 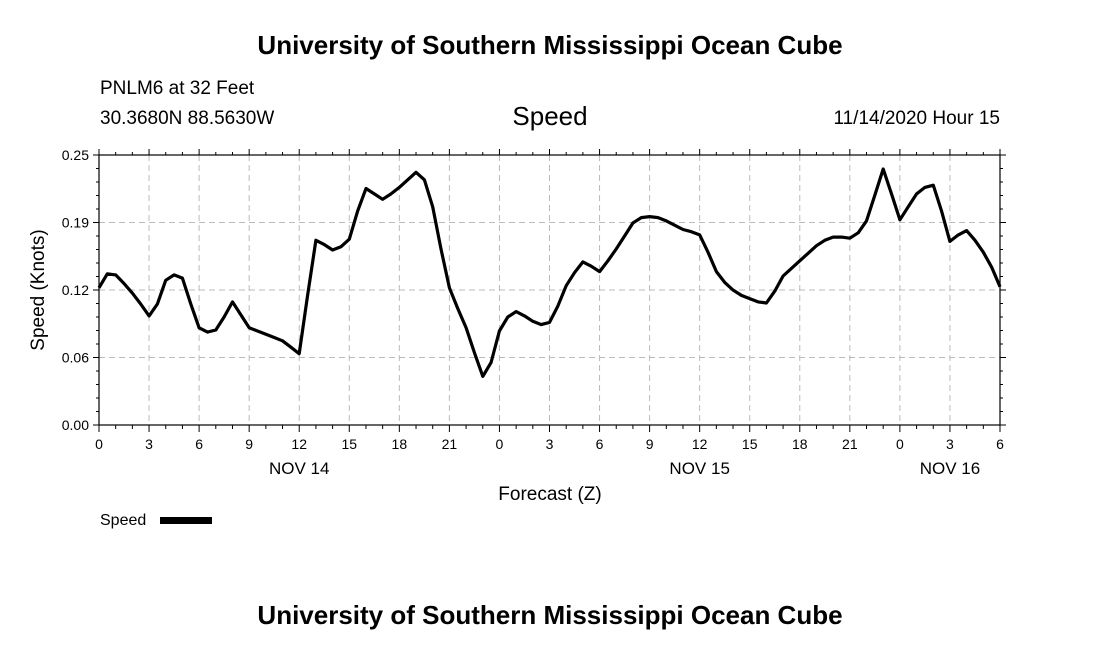 What do you see at coordinates (916, 118) in the screenshot?
I see `datetime-label: 11/14/2020 Hour 15` at bounding box center [916, 118].